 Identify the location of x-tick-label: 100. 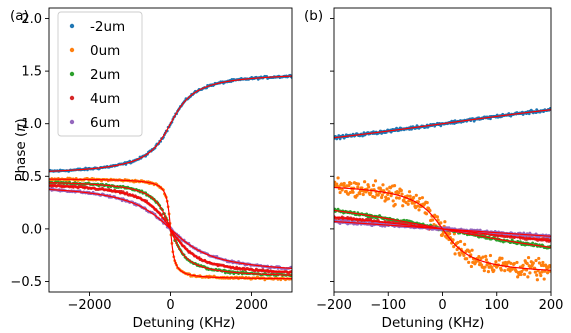
(496, 305).